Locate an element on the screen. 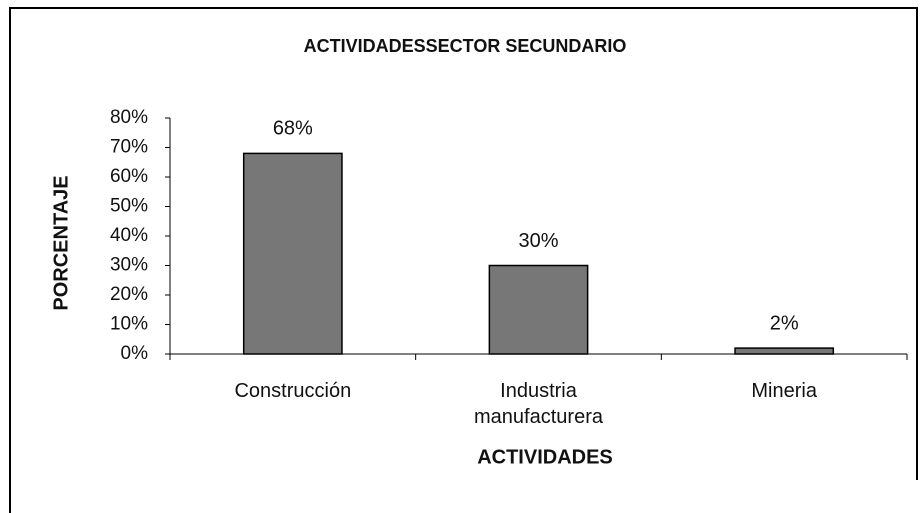 This screenshot has height=513, width=922. y-tick-label: 70% is located at coordinates (129, 147).